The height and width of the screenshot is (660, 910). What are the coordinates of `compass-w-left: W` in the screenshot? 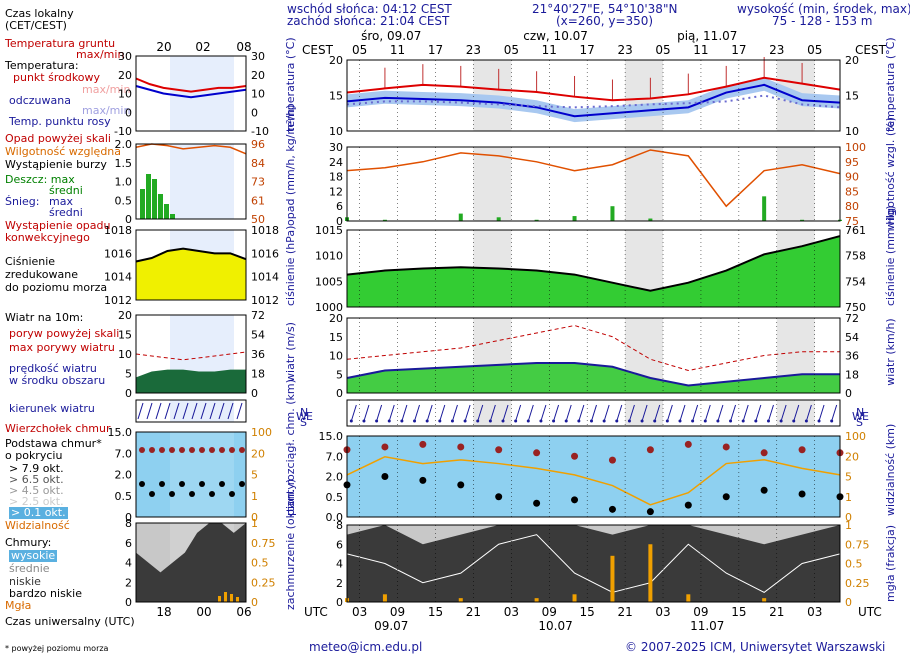 It's located at (301, 416).